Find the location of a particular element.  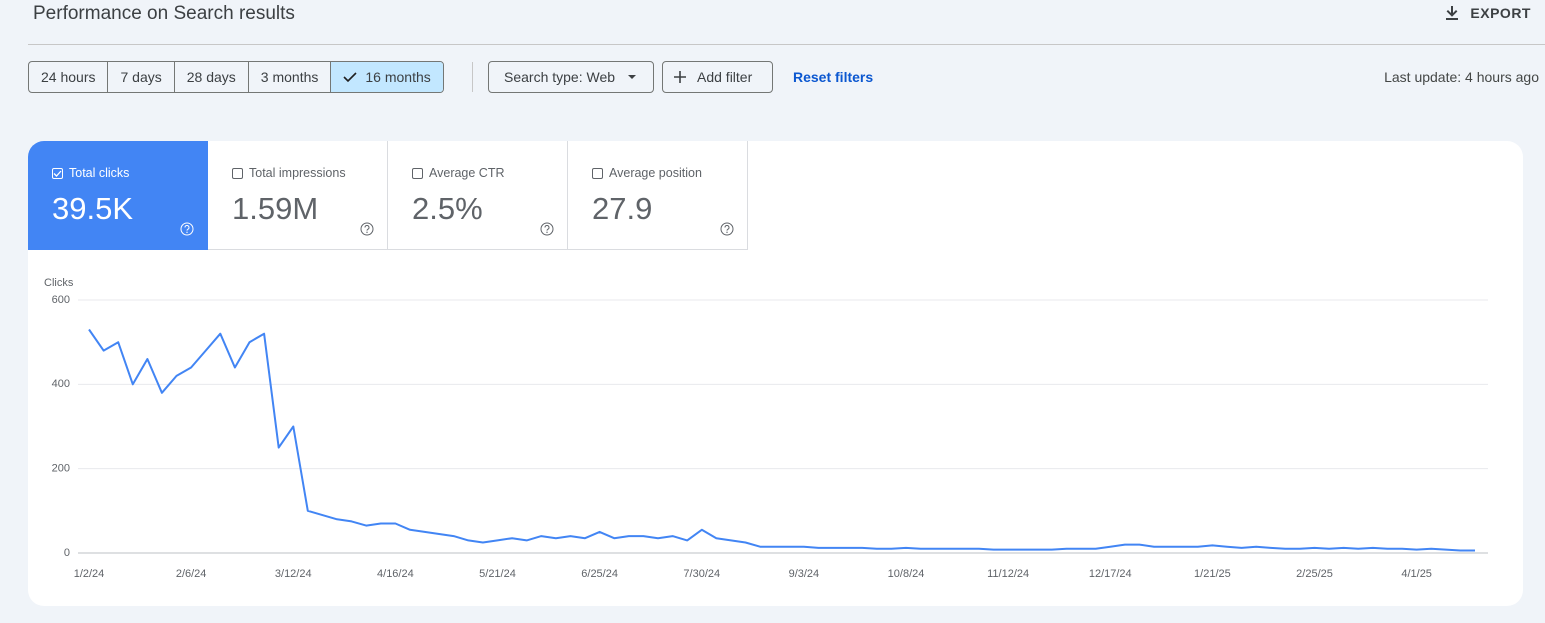

metric-label-row: Total clicks is located at coordinates (90, 173).